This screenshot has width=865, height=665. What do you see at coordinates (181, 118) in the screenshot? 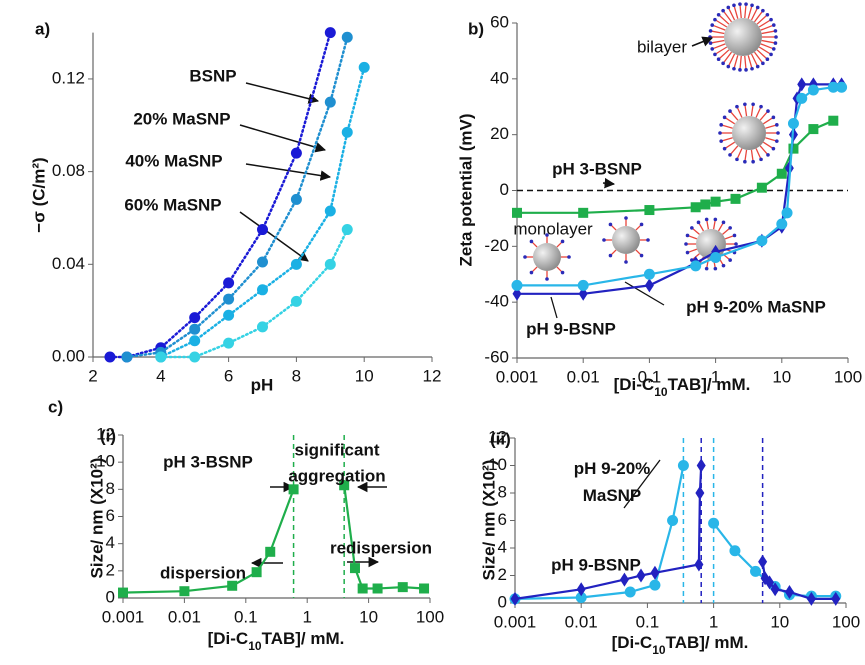
I see `series-label: 20% MaSNP` at bounding box center [181, 118].